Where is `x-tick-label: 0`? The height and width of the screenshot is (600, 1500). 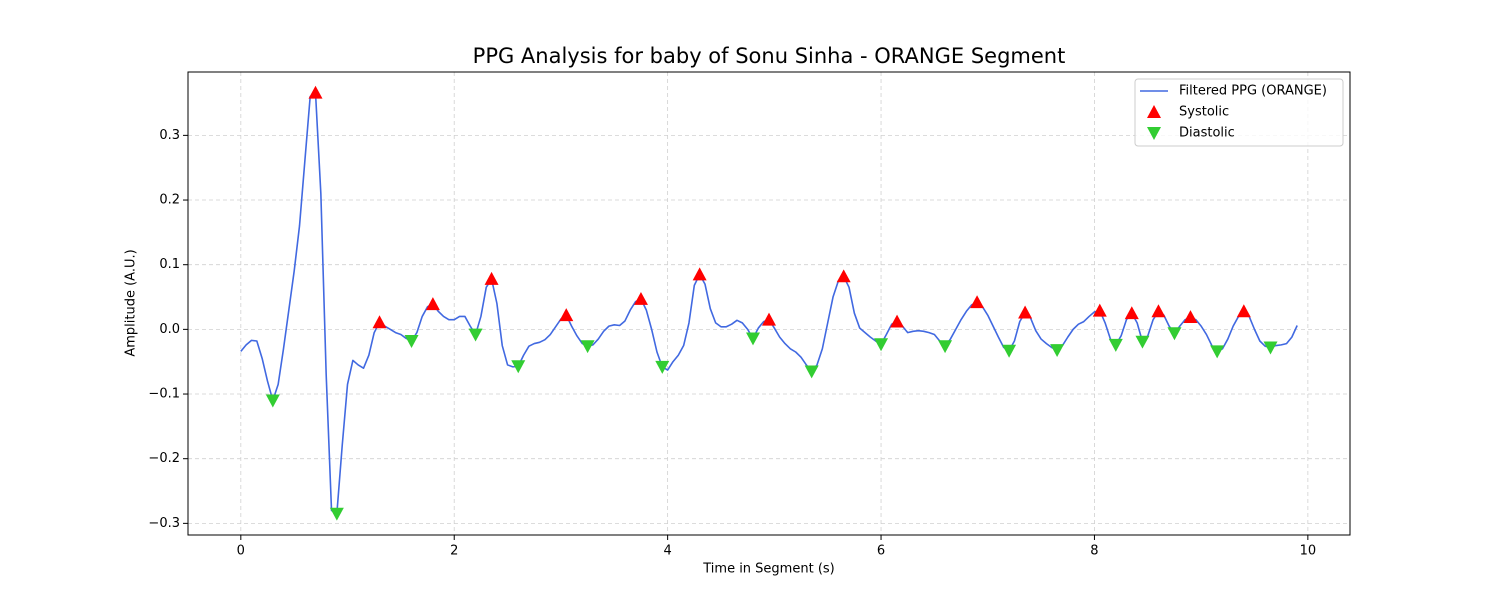
x-tick-label: 0 is located at coordinates (241, 551).